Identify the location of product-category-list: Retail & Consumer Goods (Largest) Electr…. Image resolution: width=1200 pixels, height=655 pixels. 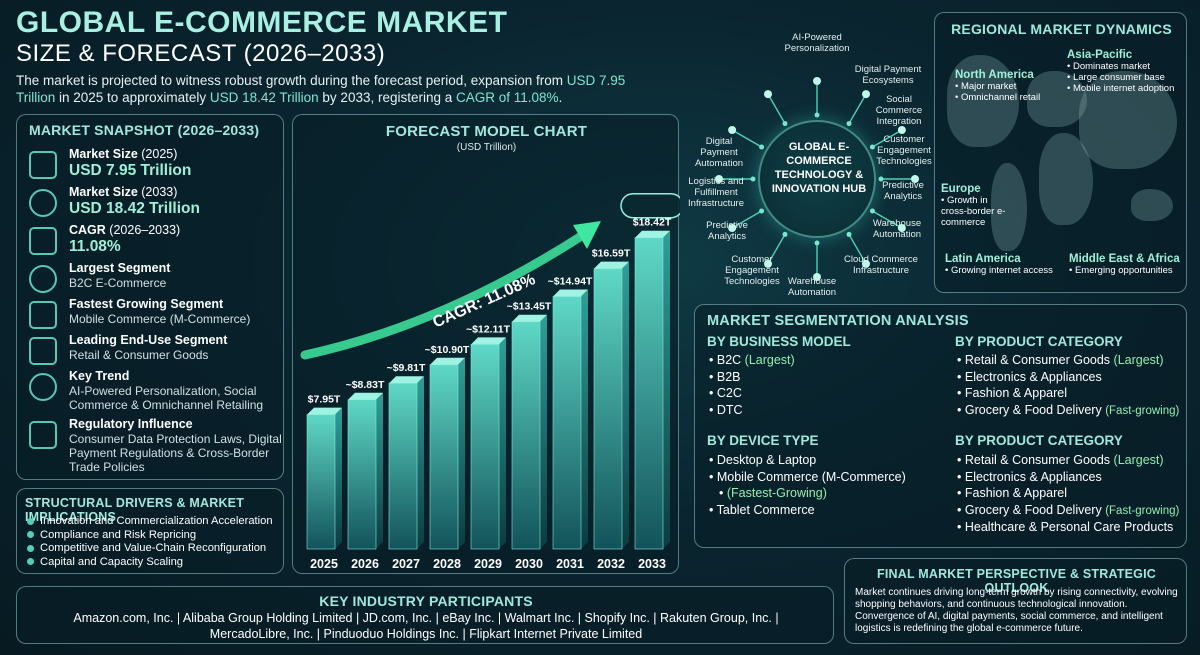
(1068, 385).